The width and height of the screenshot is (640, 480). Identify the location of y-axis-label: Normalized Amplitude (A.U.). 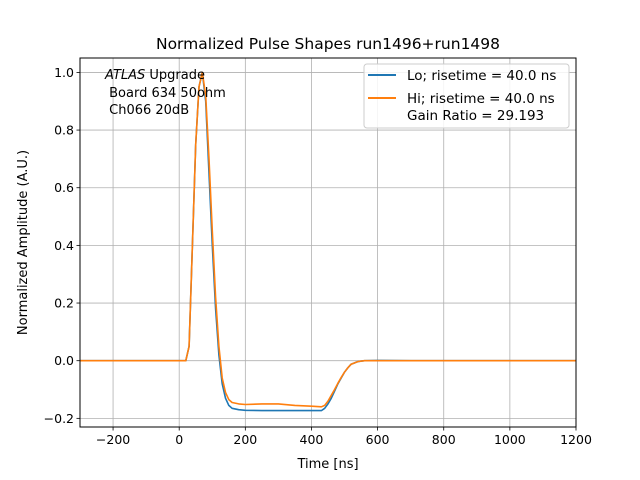
(23, 242).